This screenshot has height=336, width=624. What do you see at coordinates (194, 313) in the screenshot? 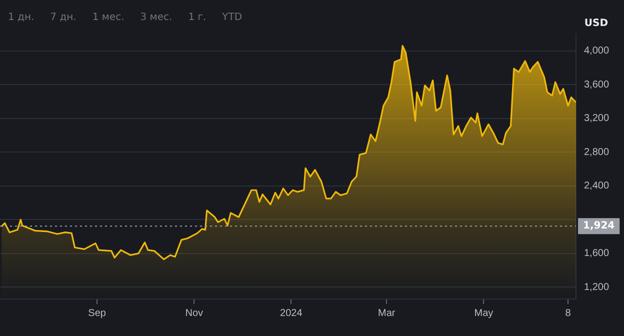
I see `x-tick-label: Nov` at bounding box center [194, 313].